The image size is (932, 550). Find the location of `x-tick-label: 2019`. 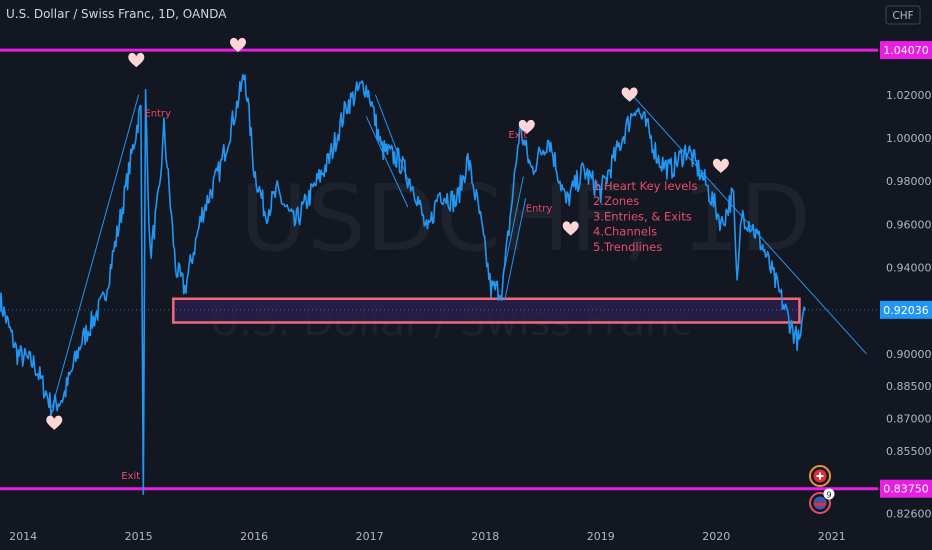

x-tick-label: 2019 is located at coordinates (601, 536).